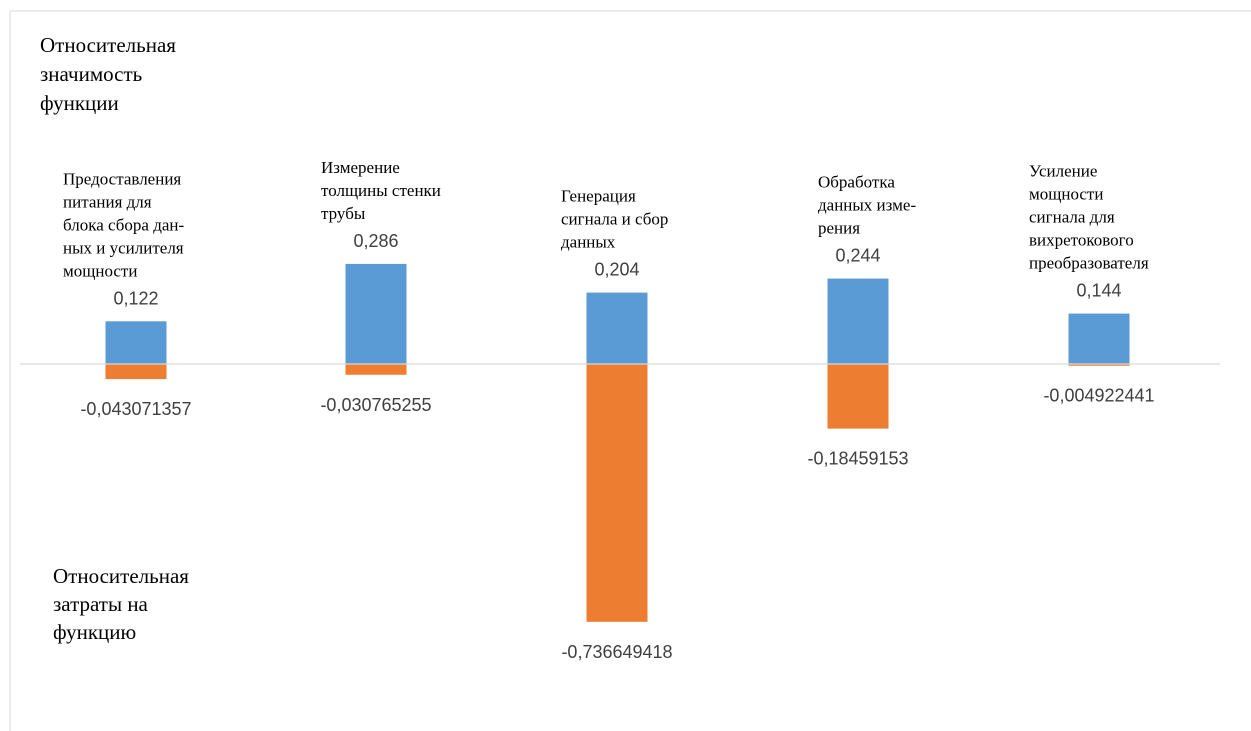 The width and height of the screenshot is (1251, 731). What do you see at coordinates (839, 228) in the screenshot?
I see `category-label-line: рения` at bounding box center [839, 228].